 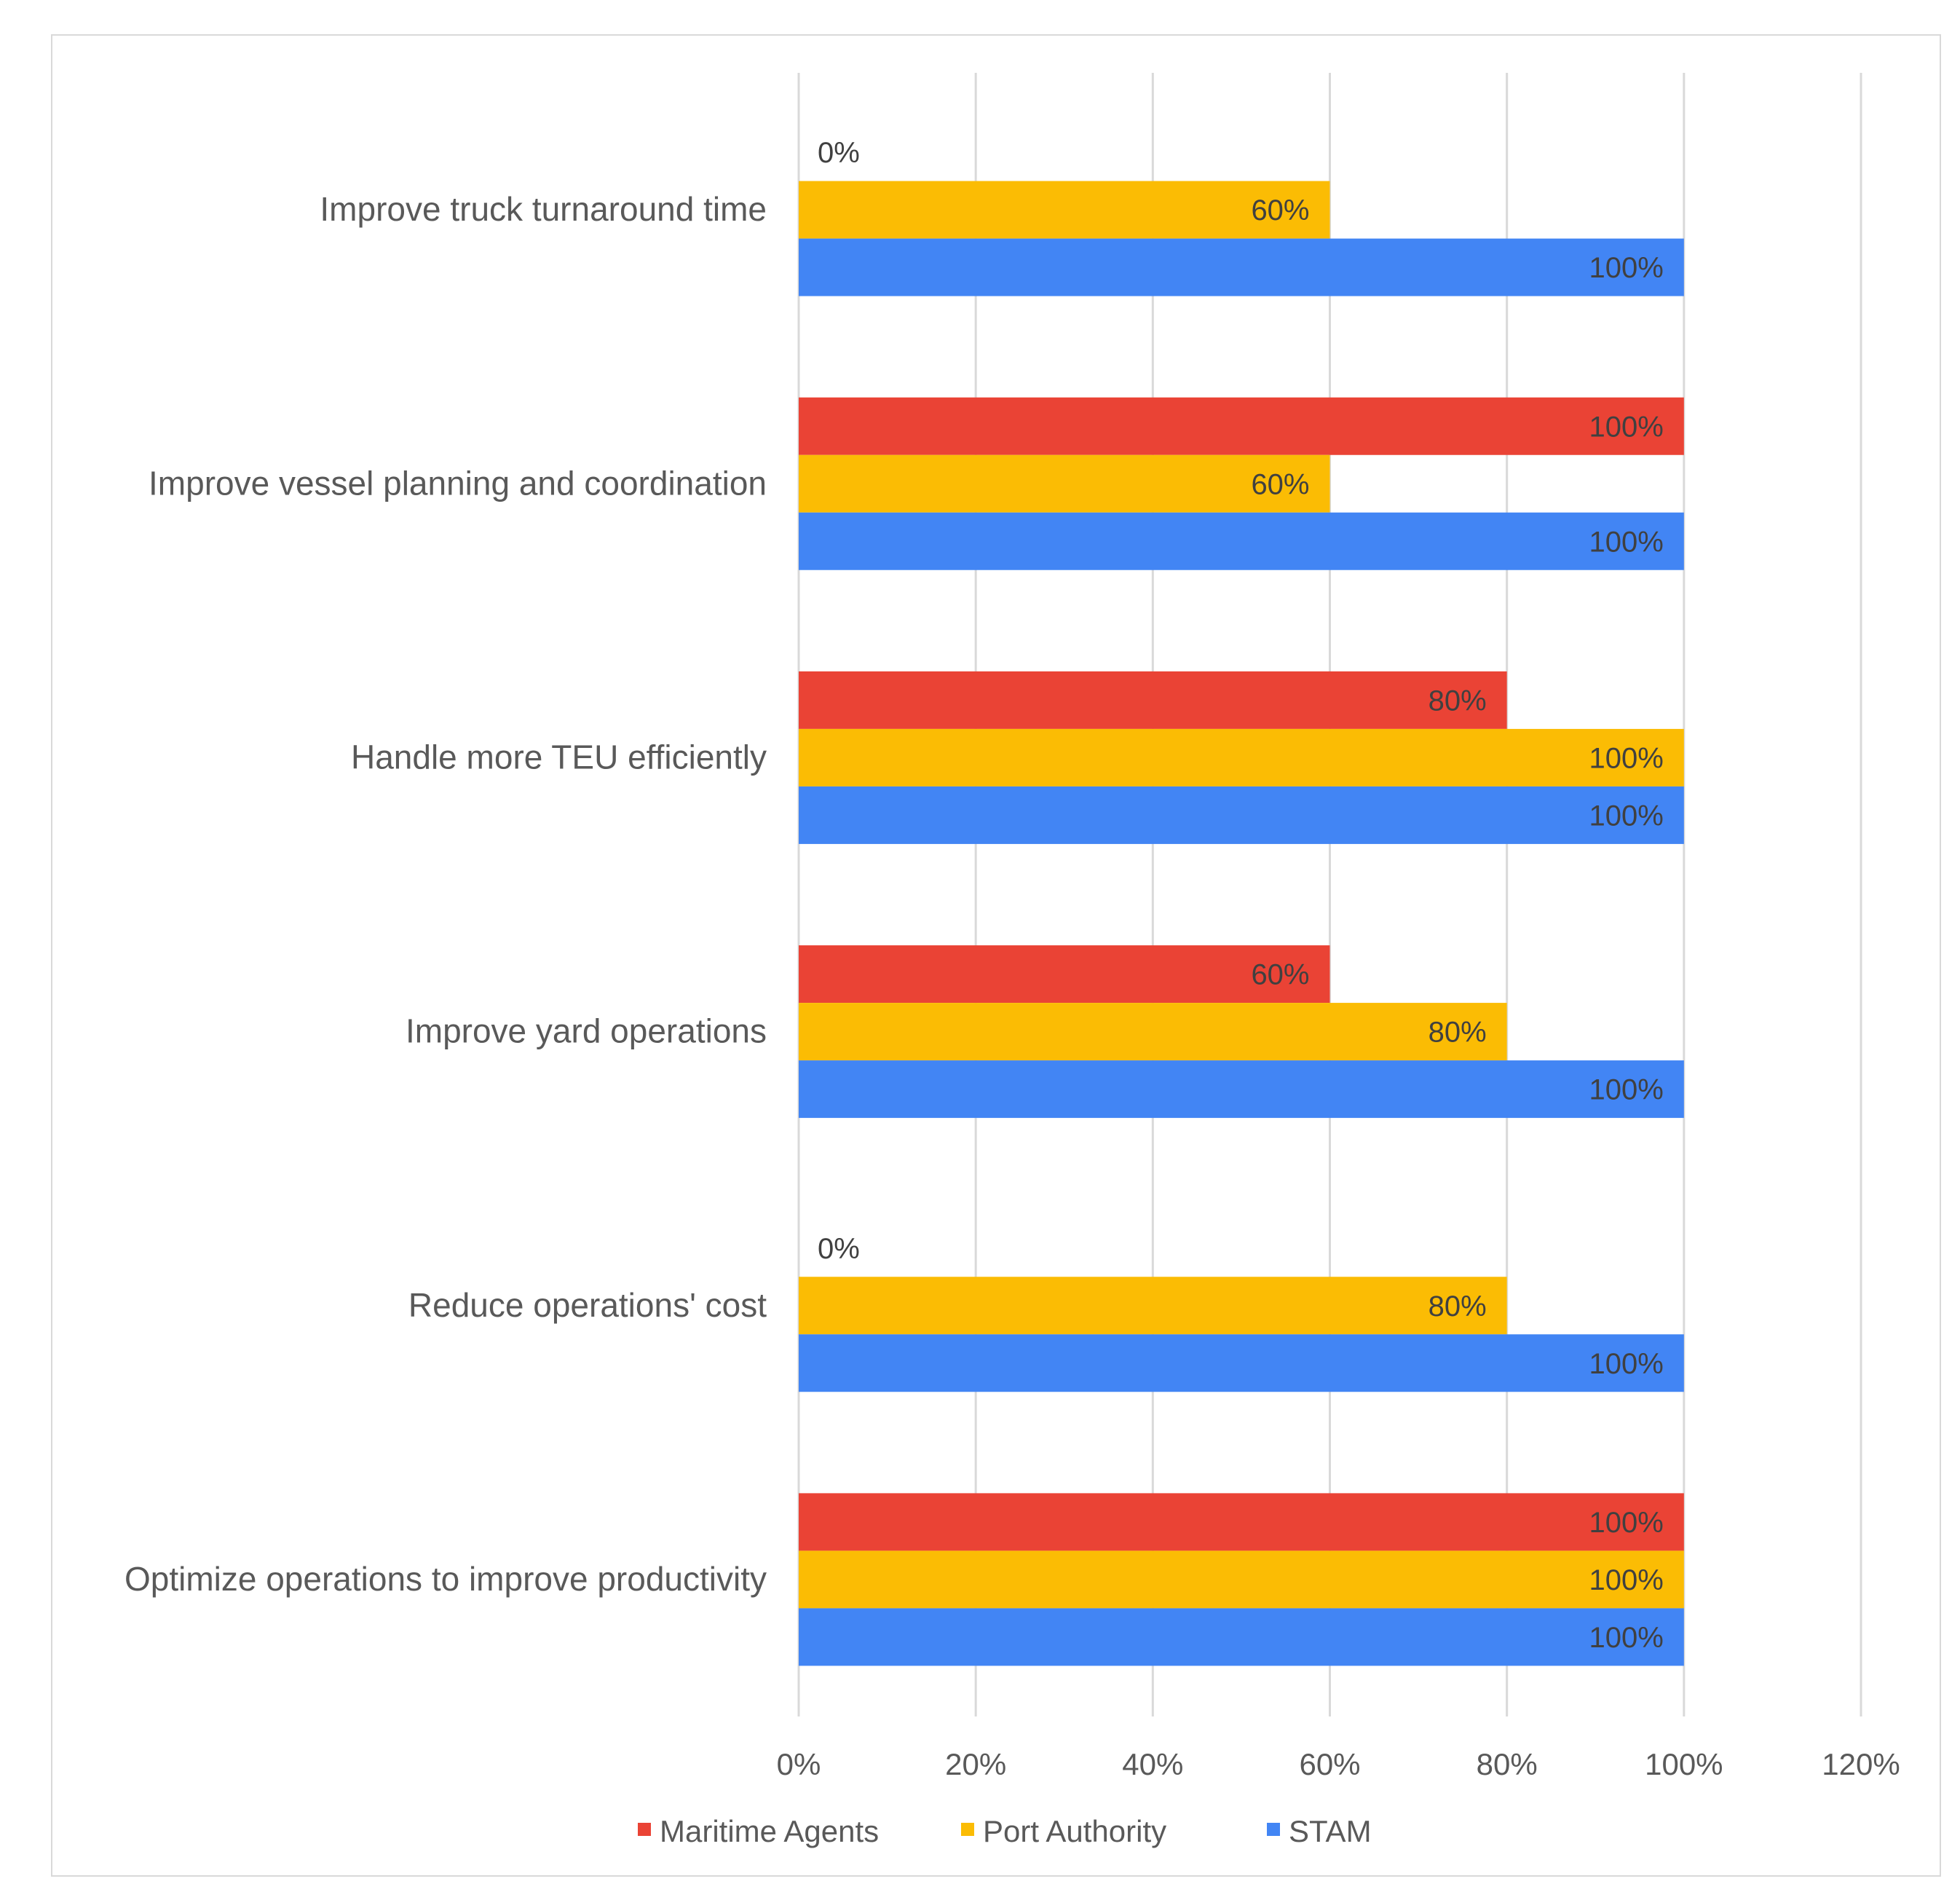 What do you see at coordinates (1241, 426) in the screenshot?
I see `bar-maritime-agents-improve-vessel-planning-and-coordination` at bounding box center [1241, 426].